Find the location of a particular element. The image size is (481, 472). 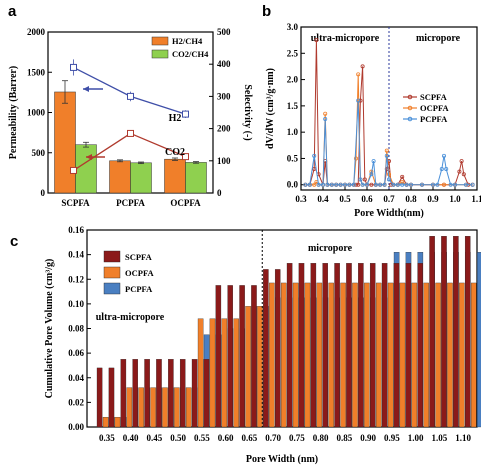

panel-c-xtick-label: 0.50 is located at coordinates (178, 438).